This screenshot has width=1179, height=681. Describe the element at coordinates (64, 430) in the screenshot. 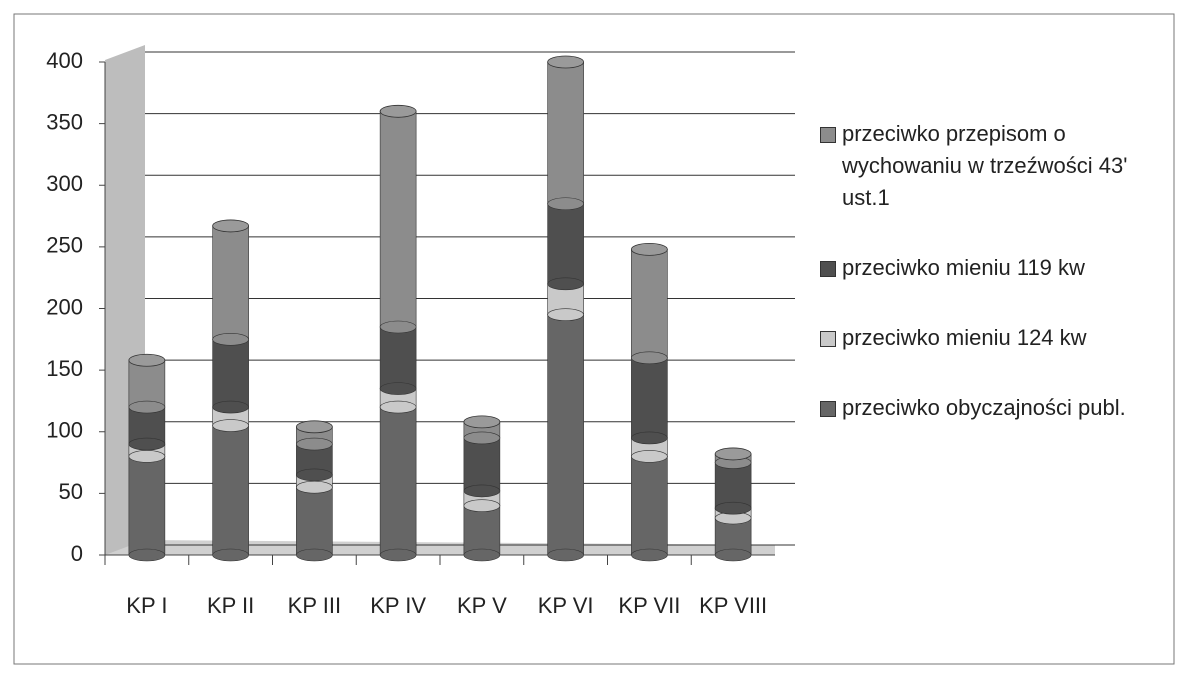

I see `y-tick-label: 100` at that location.